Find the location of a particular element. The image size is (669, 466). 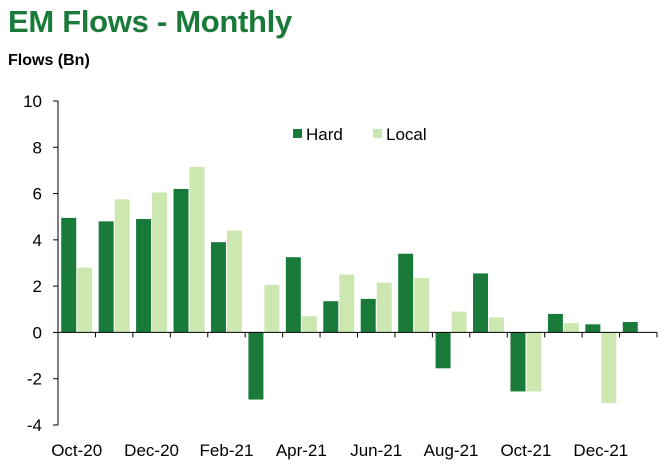

x-tick-label: Oct-20 is located at coordinates (76, 450).